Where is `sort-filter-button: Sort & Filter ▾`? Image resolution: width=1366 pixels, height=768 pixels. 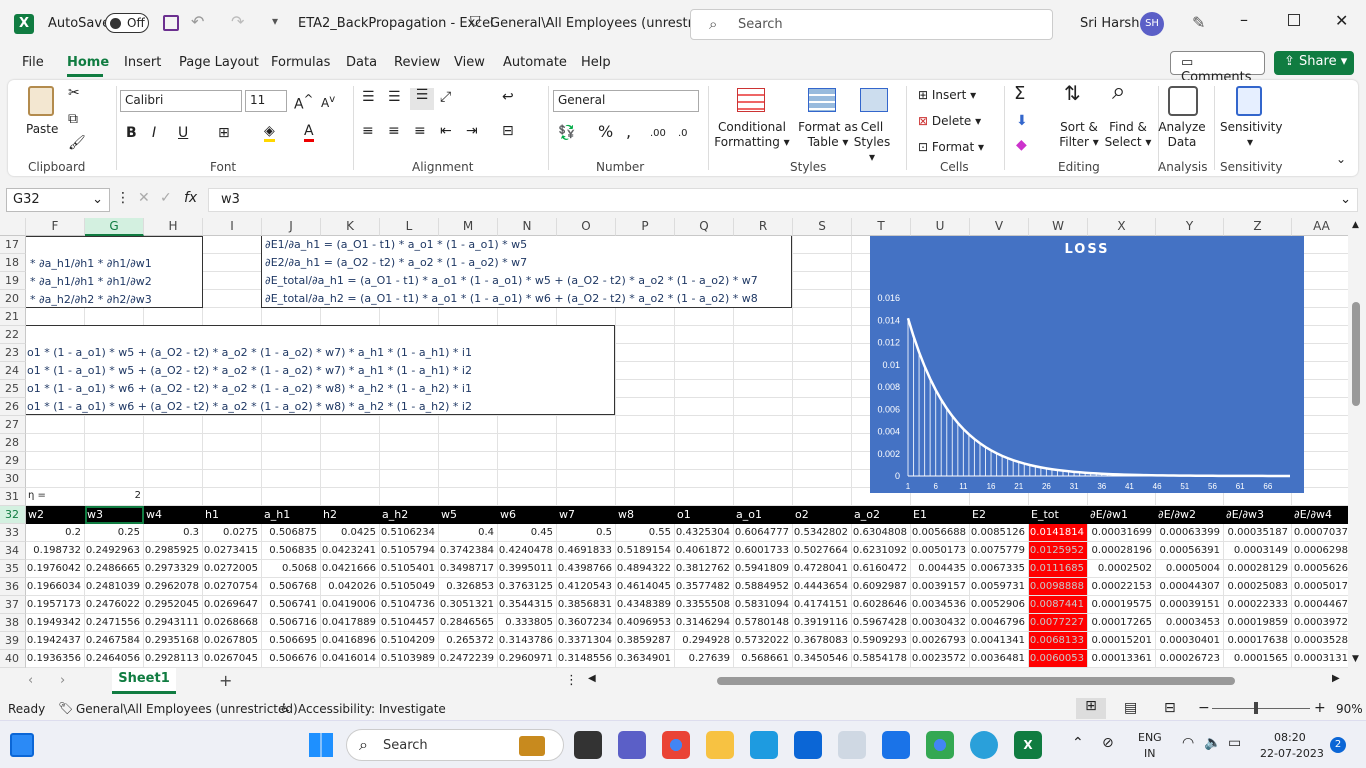
sort-filter-button: Sort & Filter ▾ is located at coordinates (1079, 134).